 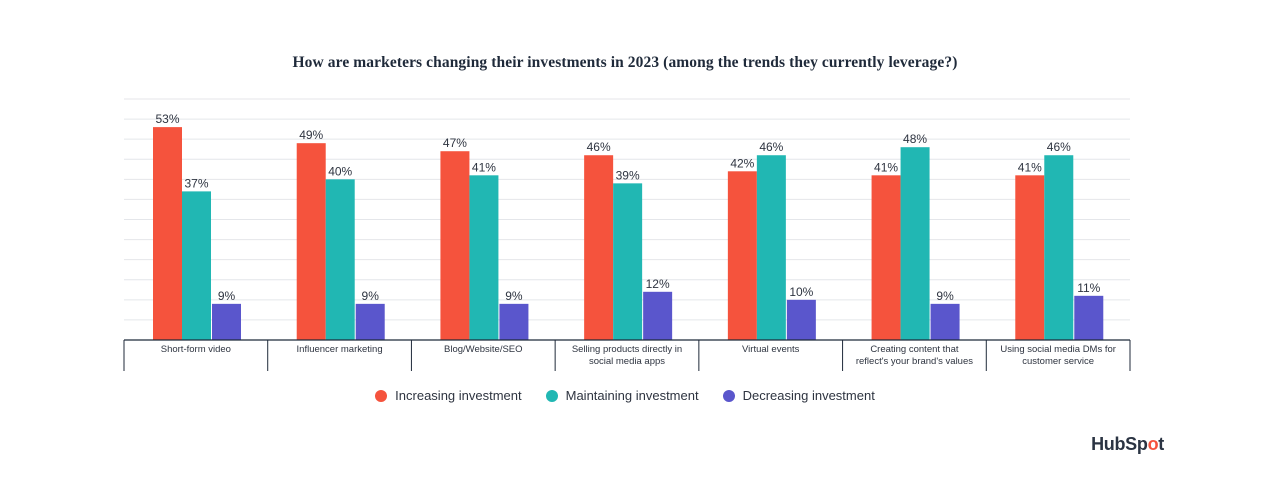 I want to click on legend-dot-maintaining, so click(x=551, y=395).